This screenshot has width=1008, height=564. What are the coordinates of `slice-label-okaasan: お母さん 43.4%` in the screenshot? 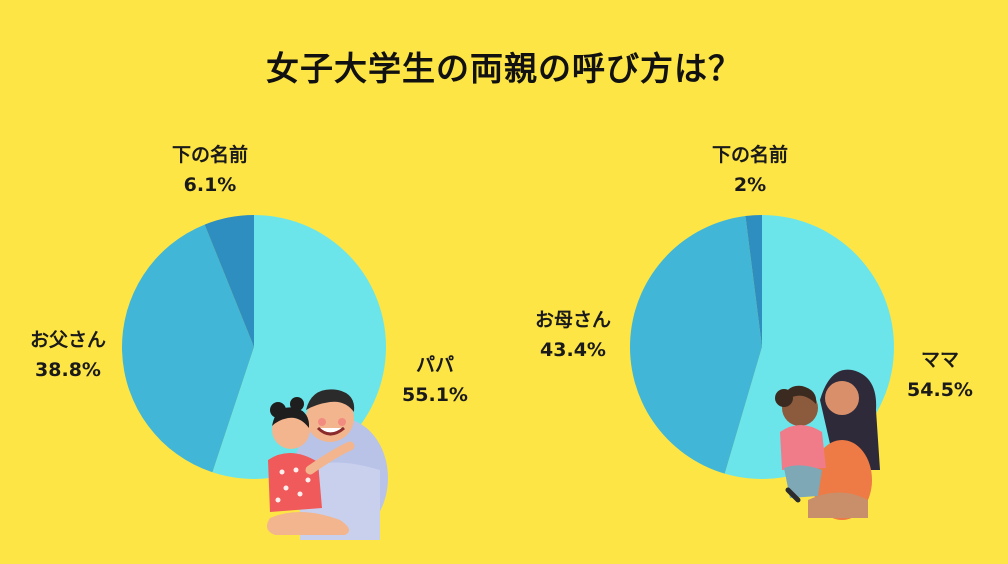 It's located at (573, 335).